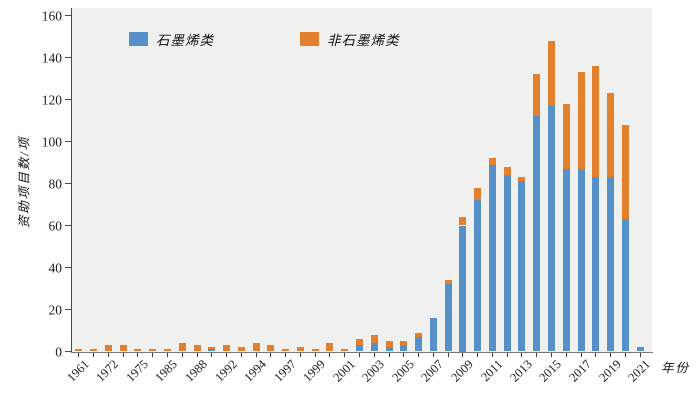 The height and width of the screenshot is (402, 700). I want to click on x-tick-label-1994: 1994, so click(255, 371).